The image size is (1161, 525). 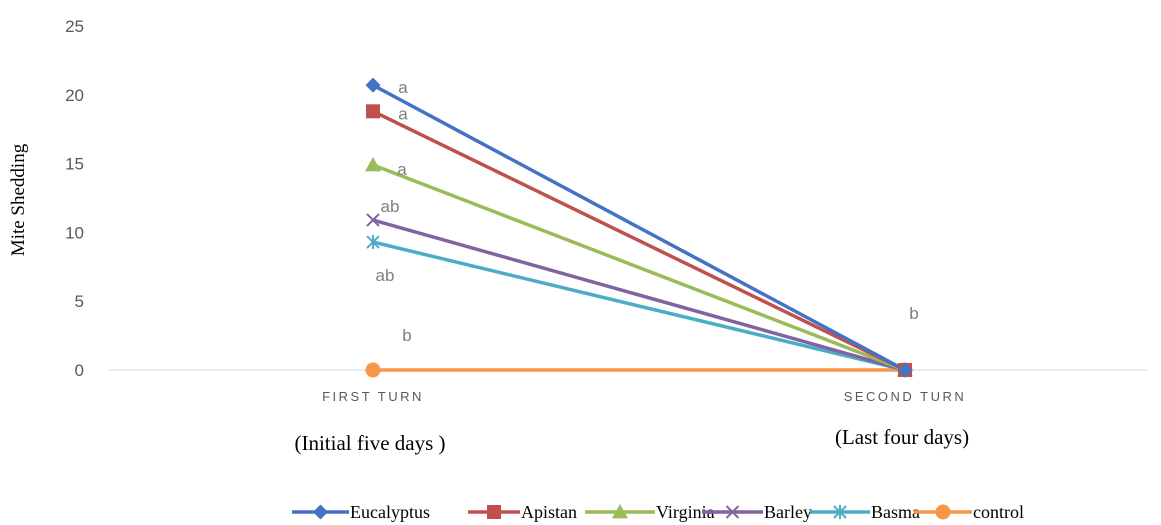 What do you see at coordinates (79, 301) in the screenshot?
I see `y-tick-label: 5` at bounding box center [79, 301].